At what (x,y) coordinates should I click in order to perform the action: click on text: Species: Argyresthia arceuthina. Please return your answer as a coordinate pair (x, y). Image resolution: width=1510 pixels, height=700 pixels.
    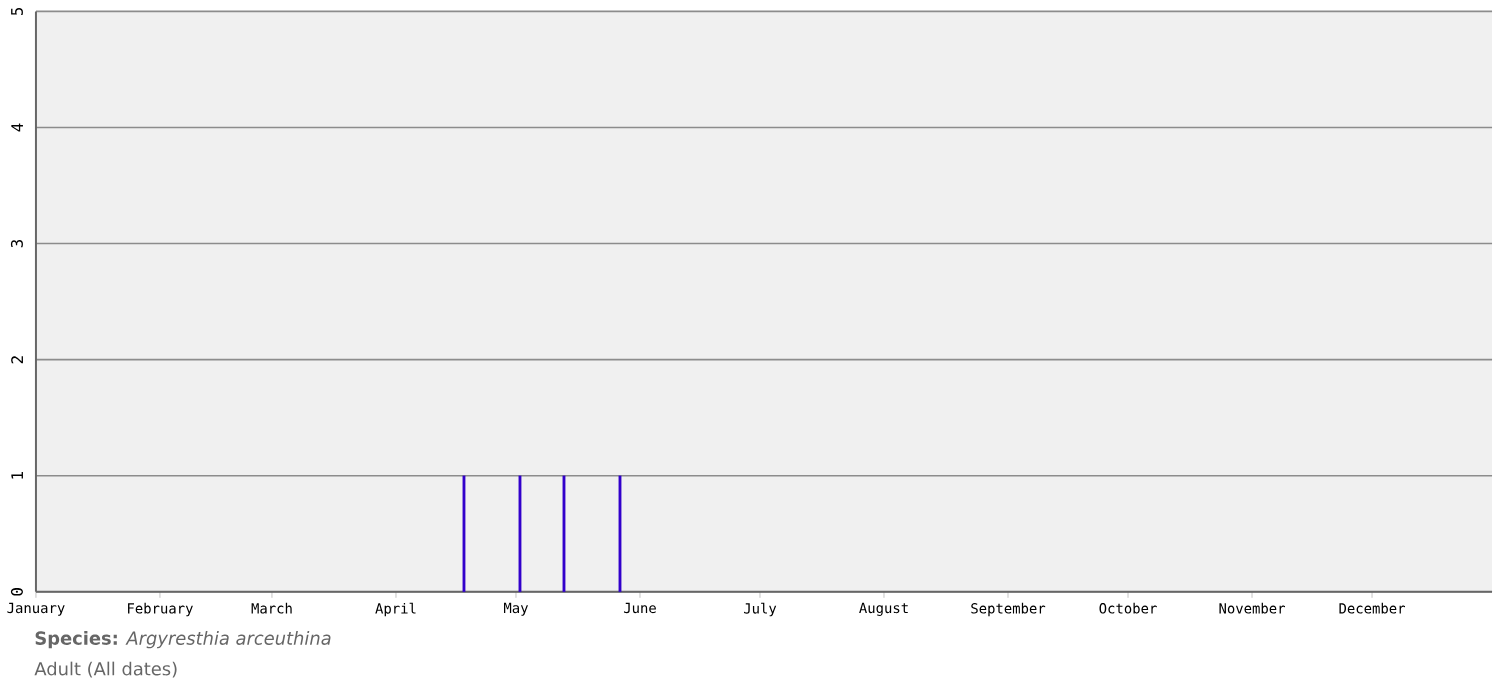
    Looking at the image, I should click on (183, 640).